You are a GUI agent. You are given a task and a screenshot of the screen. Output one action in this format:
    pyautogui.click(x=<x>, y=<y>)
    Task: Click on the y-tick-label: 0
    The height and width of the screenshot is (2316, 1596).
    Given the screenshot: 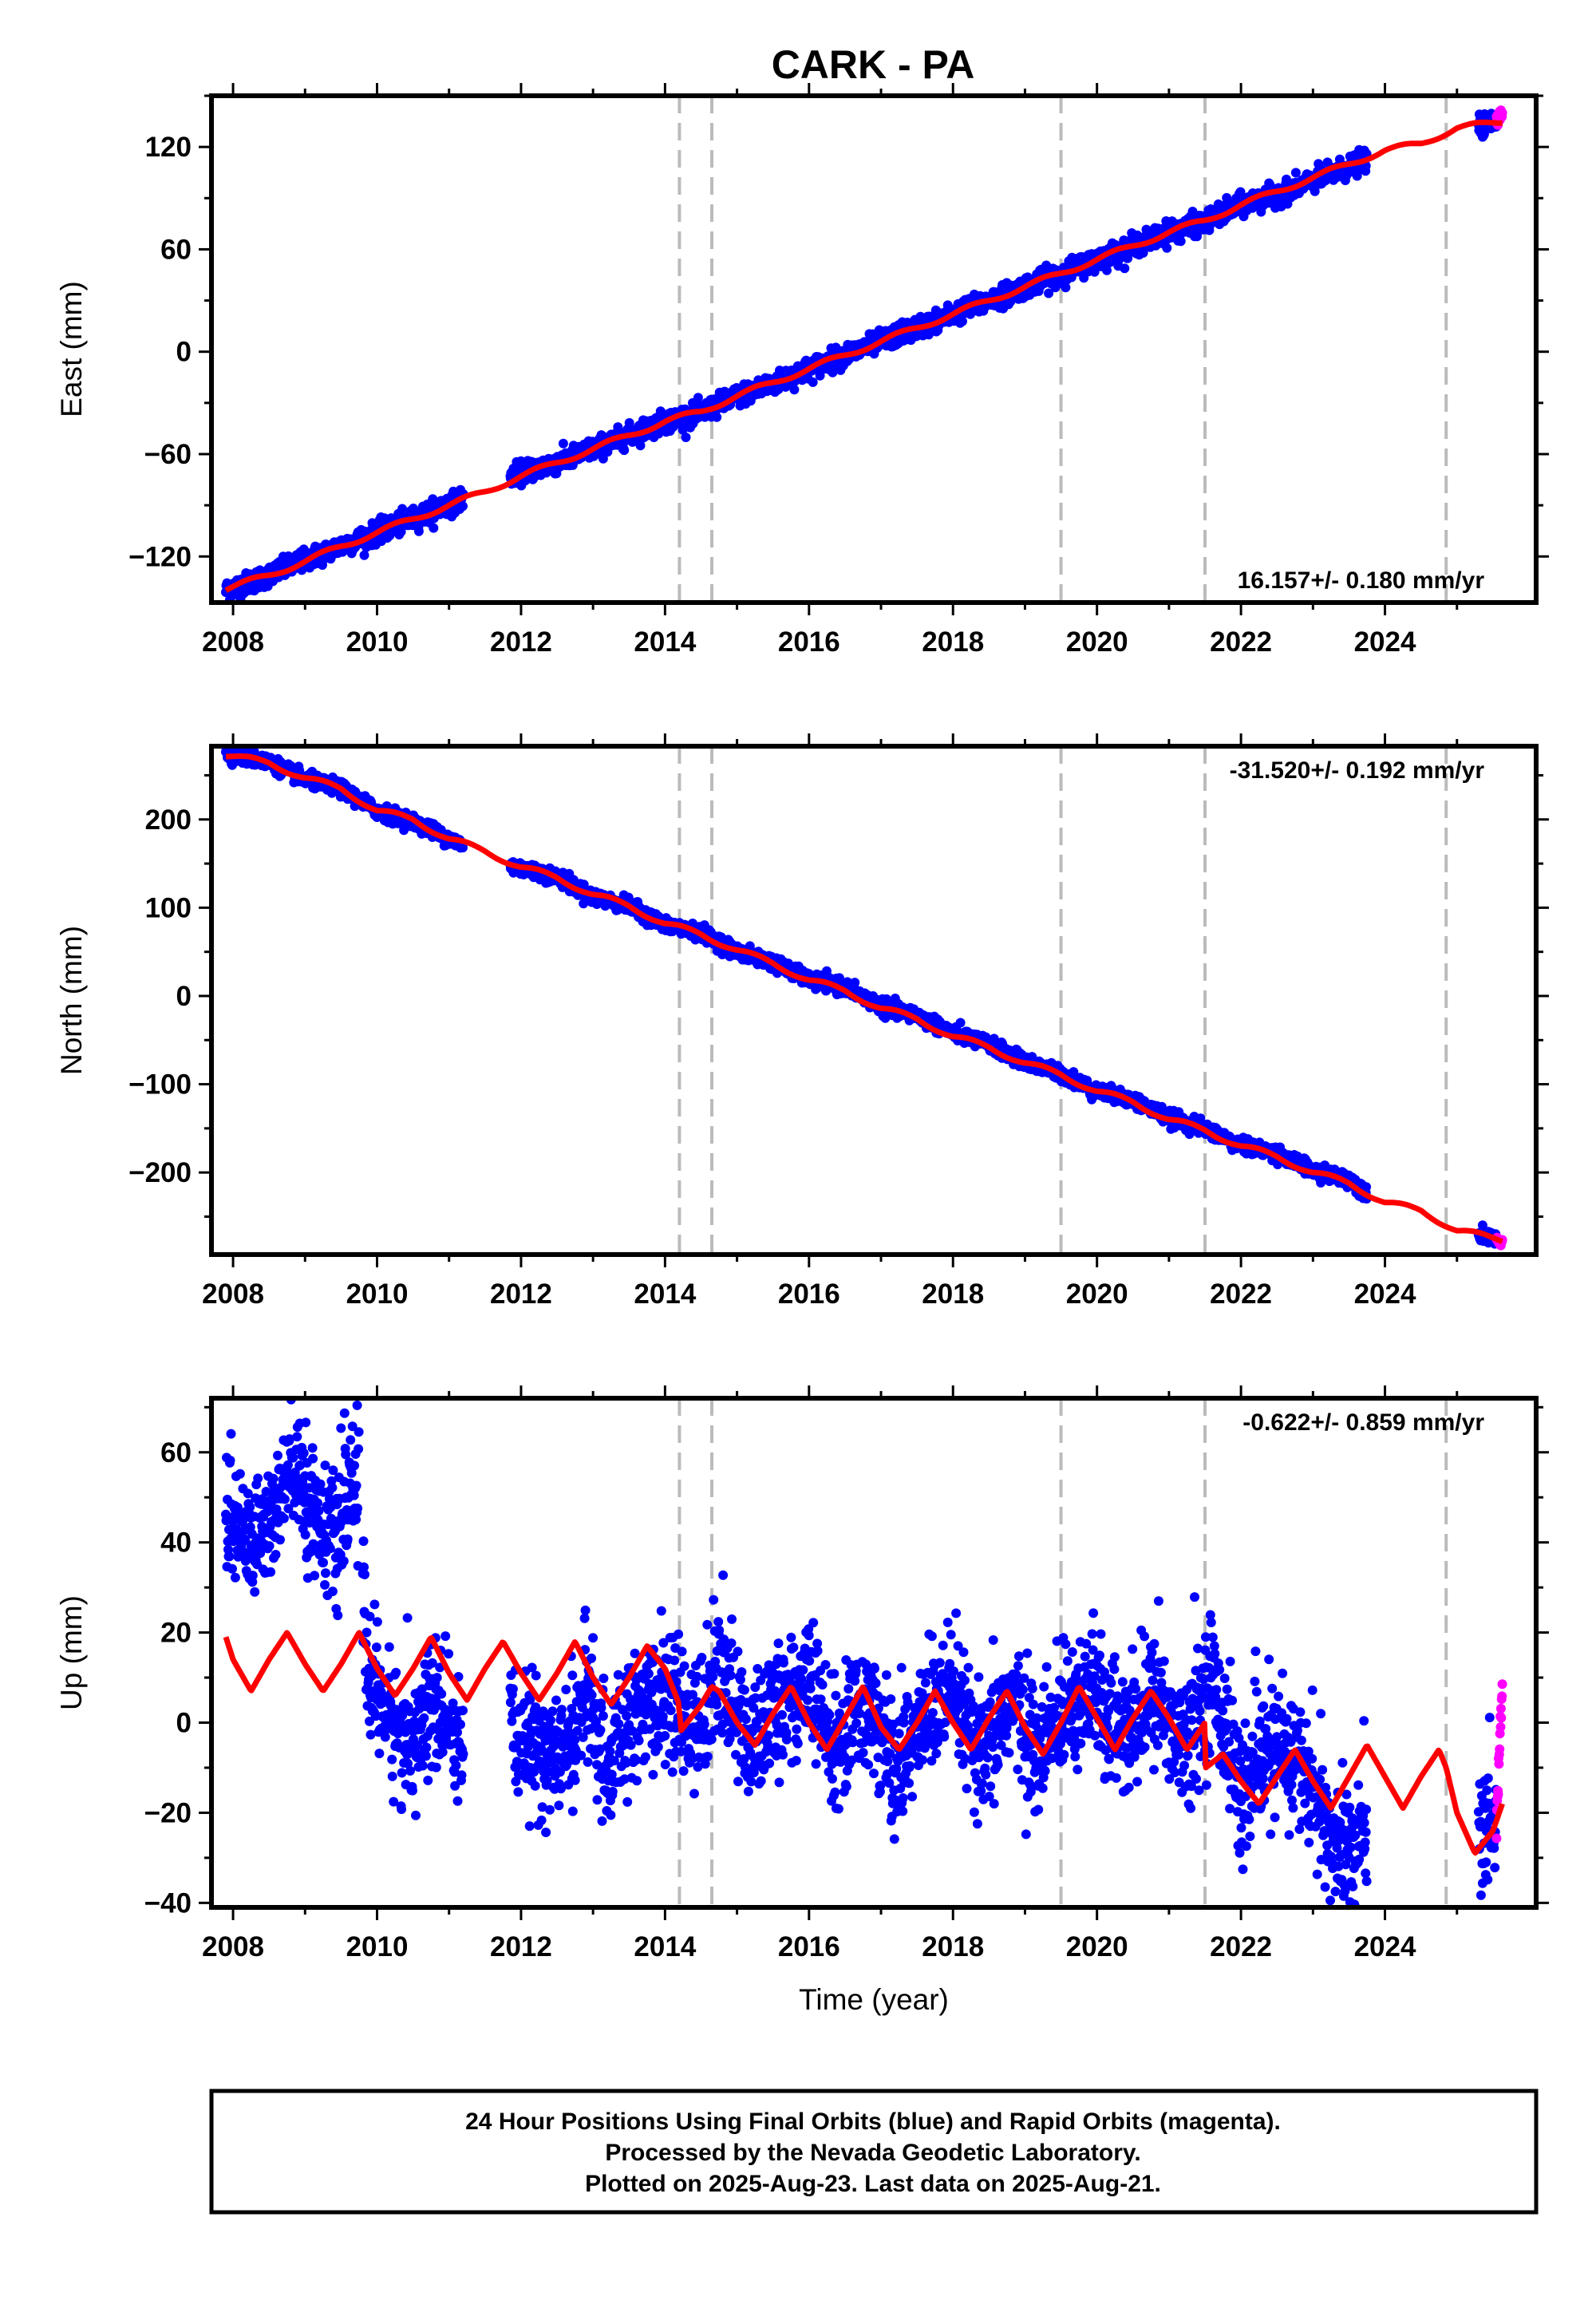 What is the action you would take?
    pyautogui.click(x=184, y=352)
    